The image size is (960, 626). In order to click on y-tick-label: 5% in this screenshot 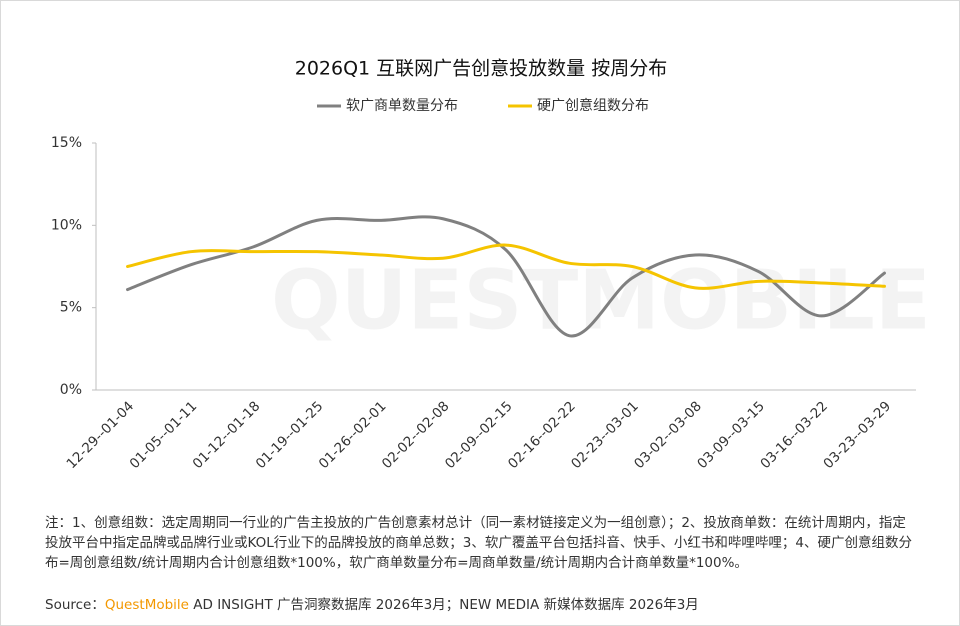, I will do `click(71, 308)`.